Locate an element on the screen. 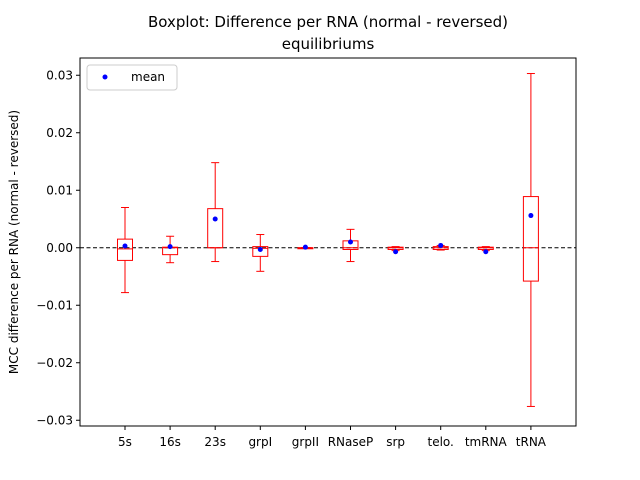 This screenshot has height=480, width=640. x-axis-ticks: 5s 16s 23s grpI grpII RNaseP srp telo. tmRNA tRNA is located at coordinates (332, 437).